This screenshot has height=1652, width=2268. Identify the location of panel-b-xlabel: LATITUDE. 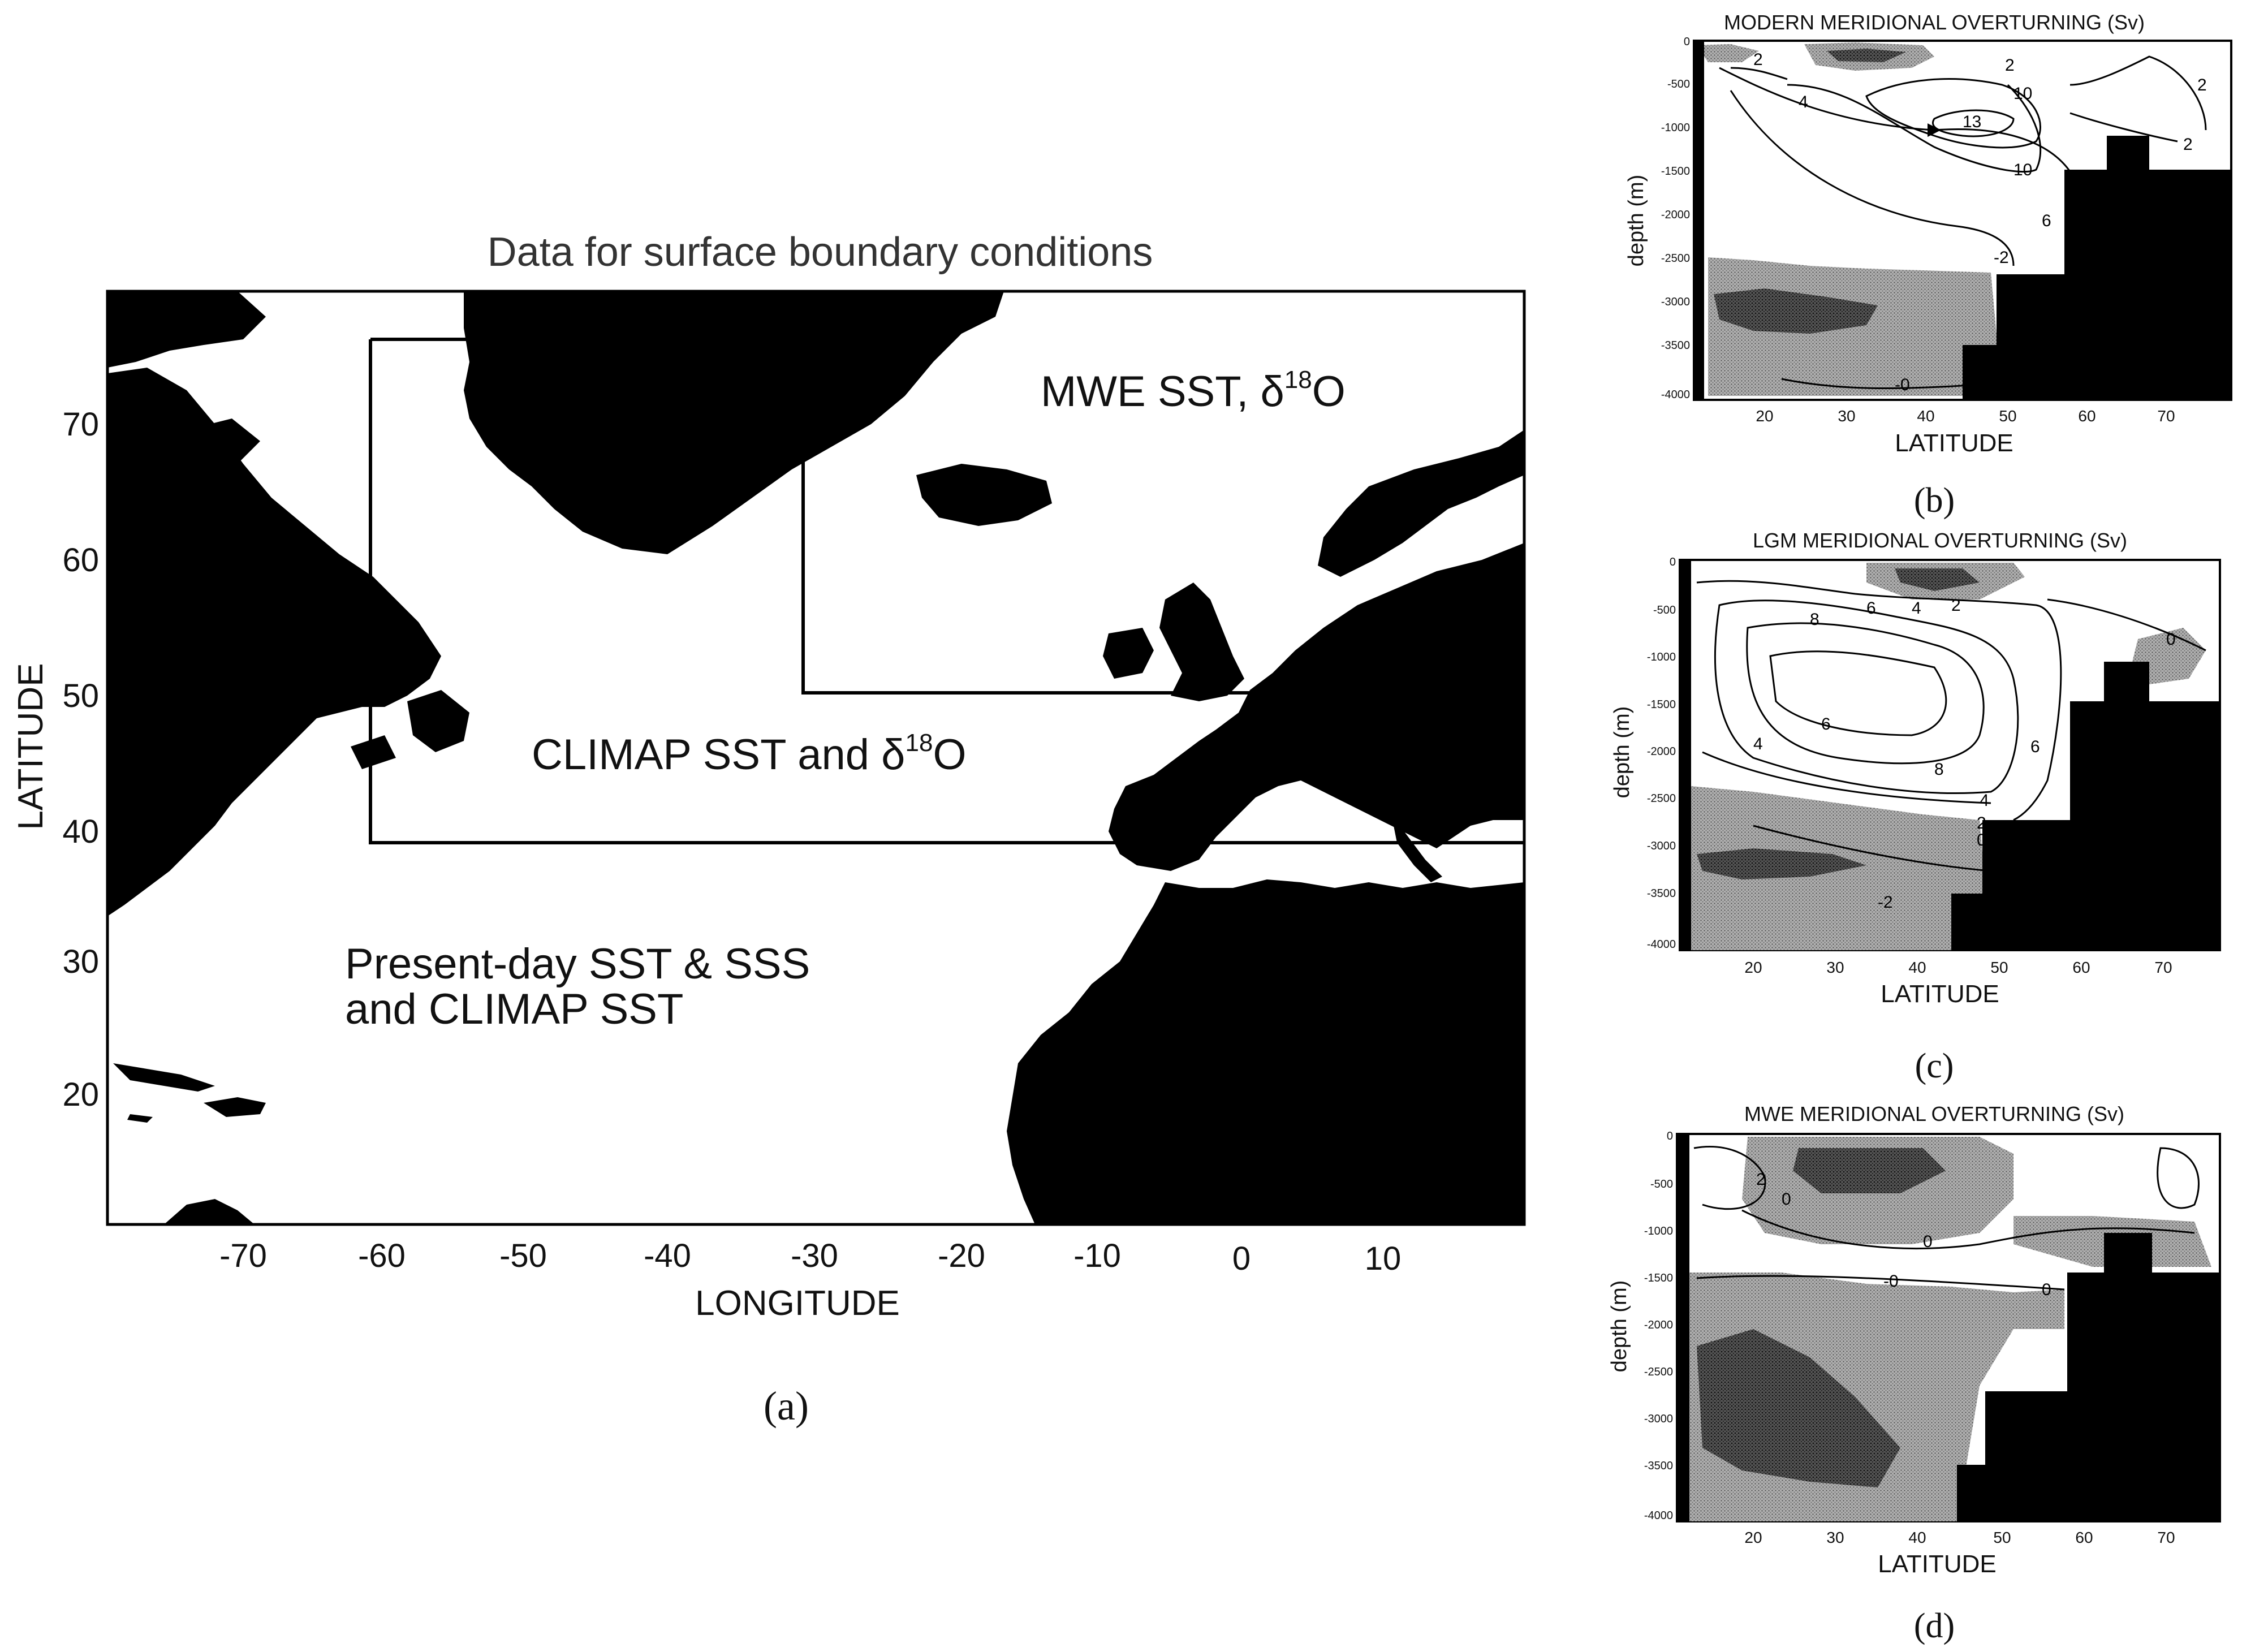
(1954, 443).